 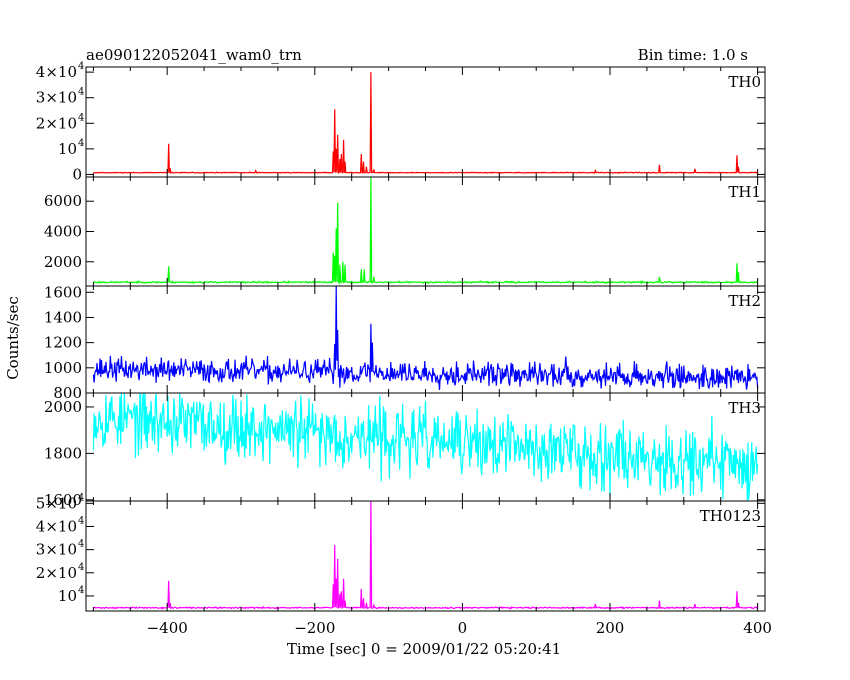 I want to click on x-axis: −400 −200 0 200 400, so click(x=459, y=628).